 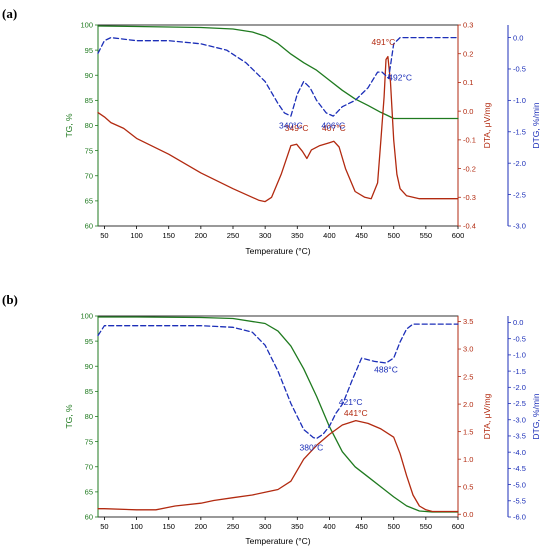 What do you see at coordinates (468, 25) in the screenshot?
I see `dta-tick-label: 0.3` at bounding box center [468, 25].